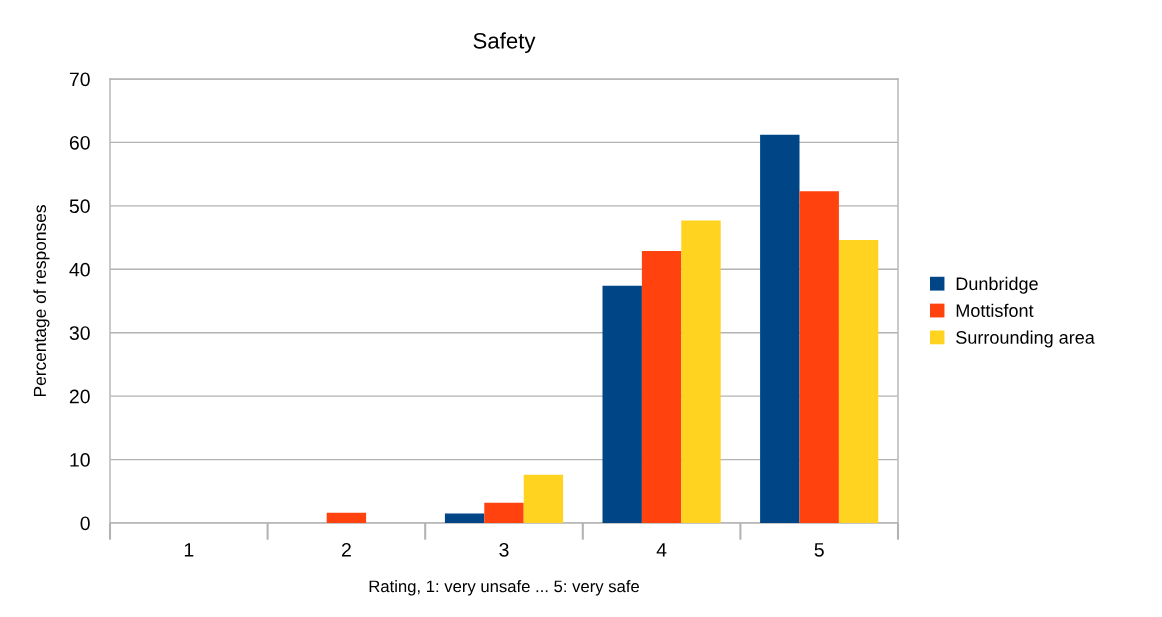 Image resolution: width=1162 pixels, height=617 pixels. Describe the element at coordinates (346, 549) in the screenshot. I see `x-tick-label: 2` at that location.